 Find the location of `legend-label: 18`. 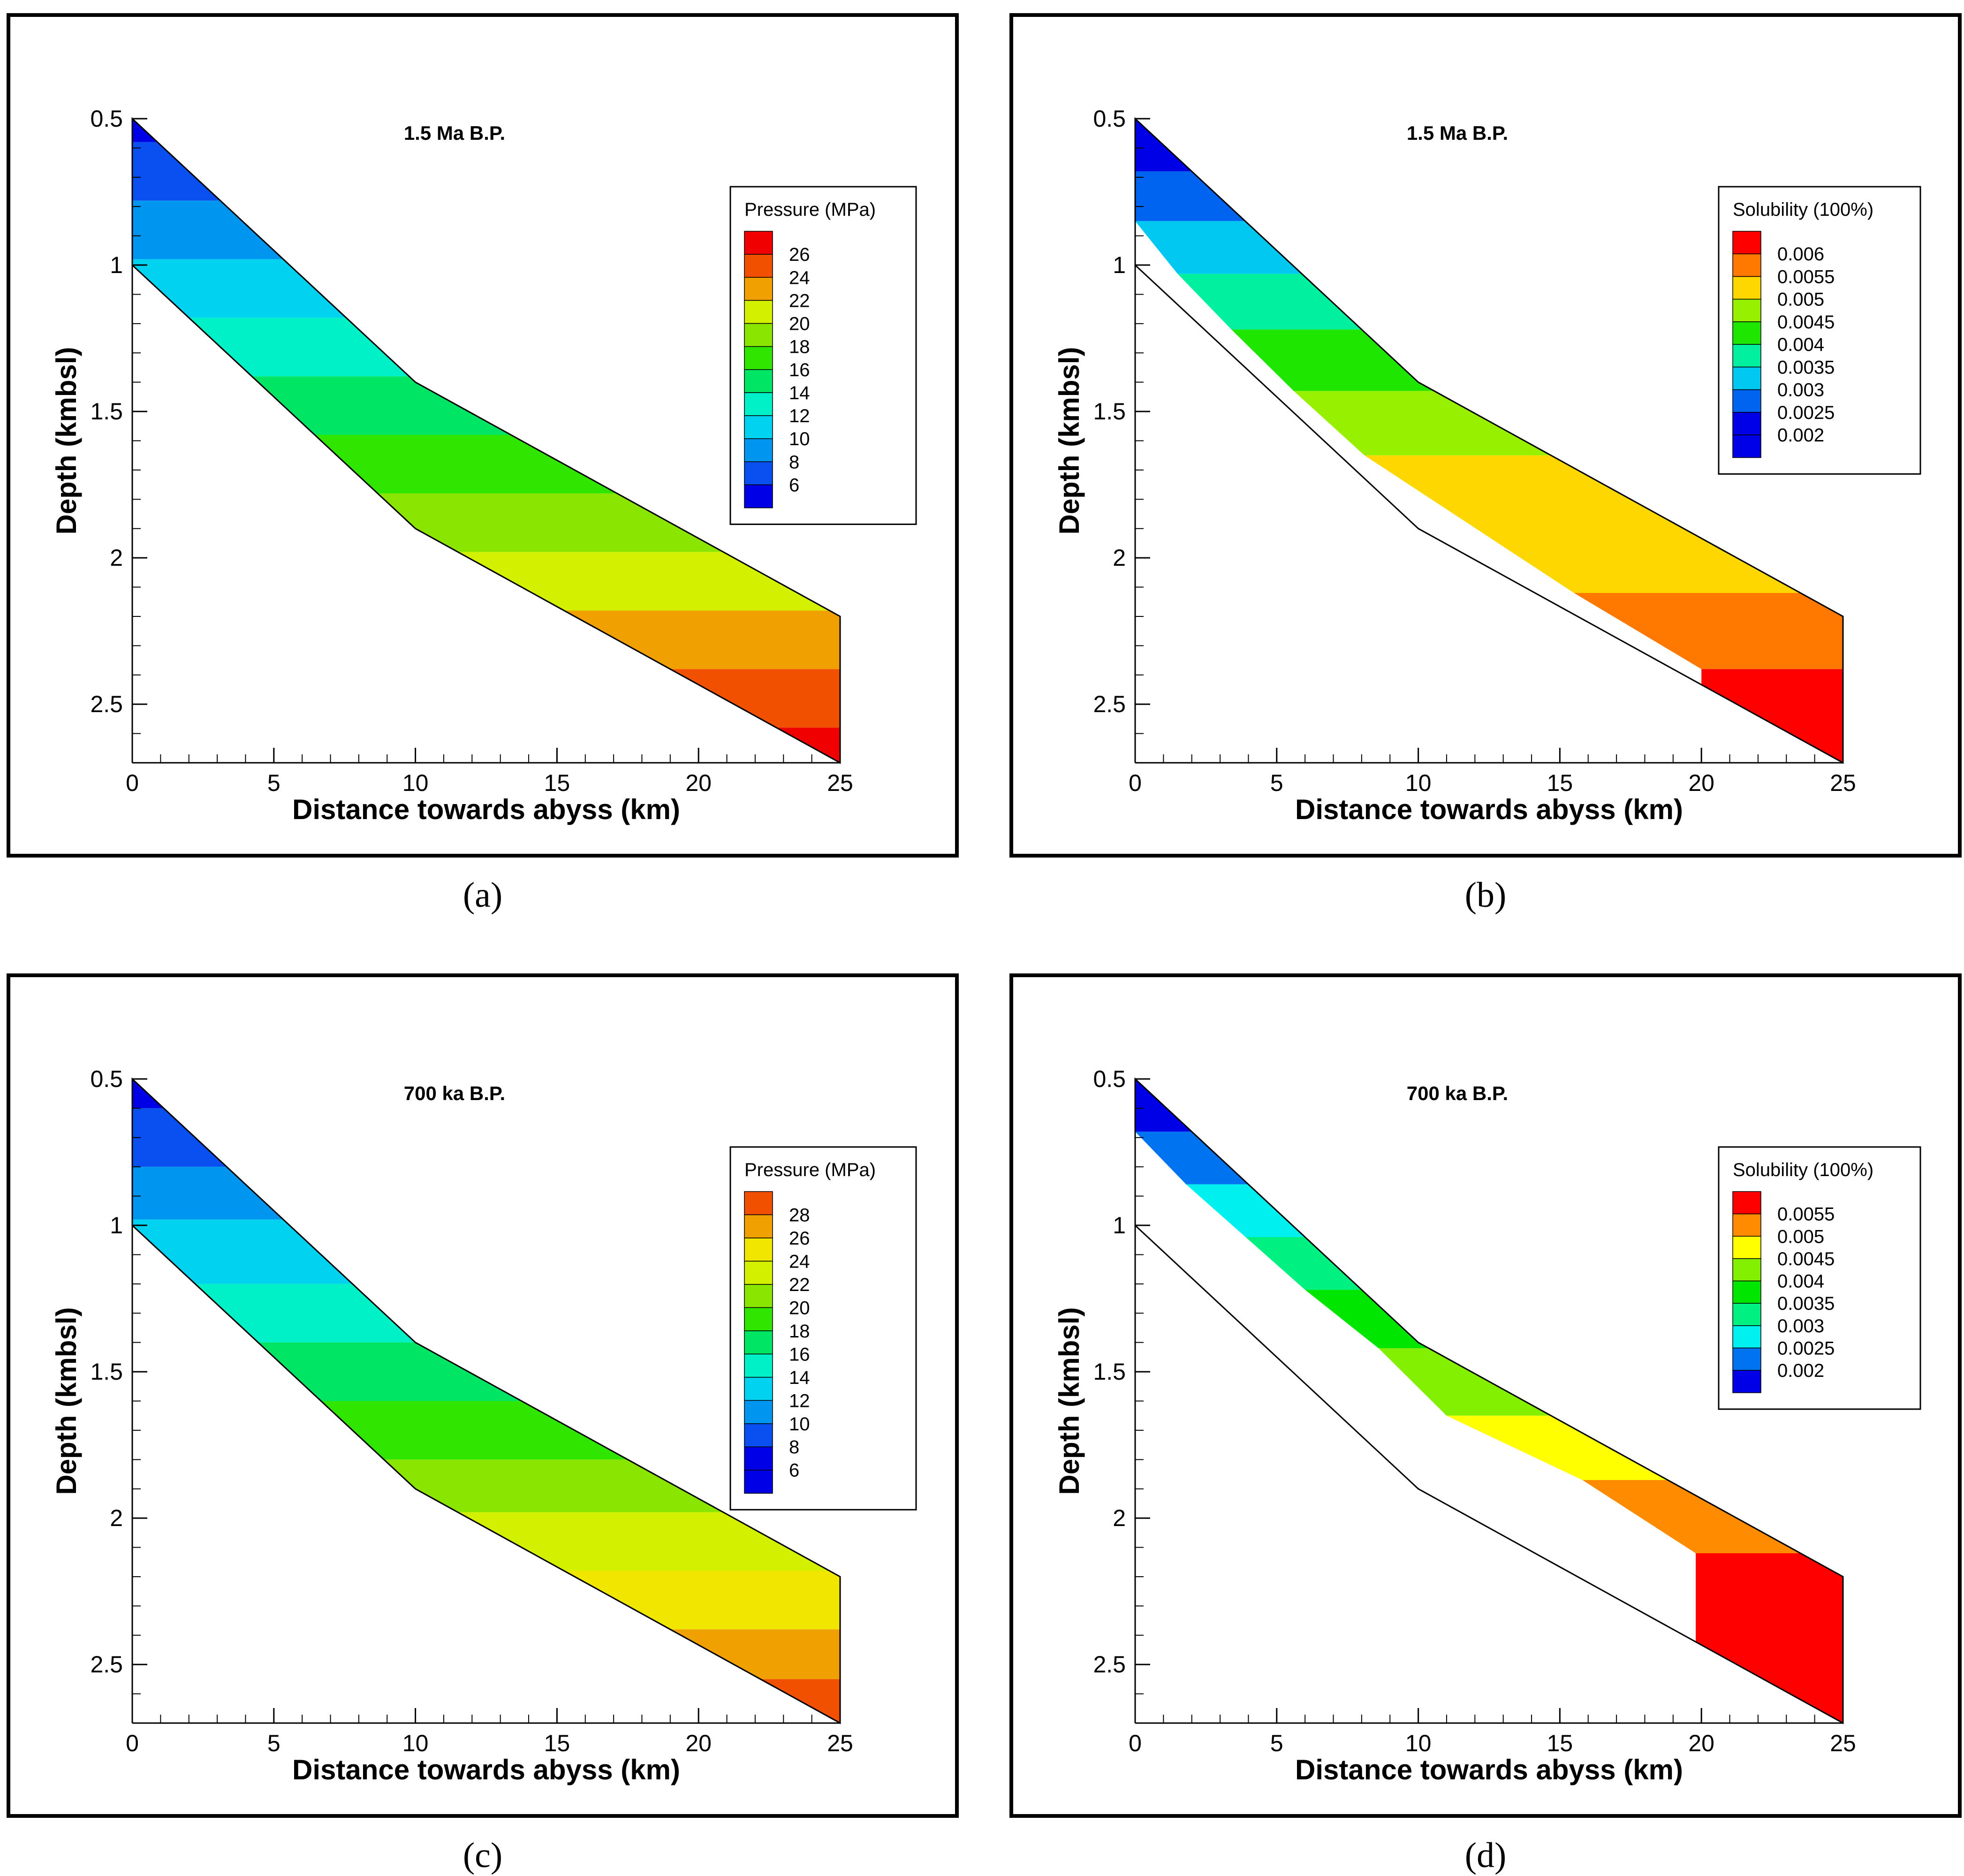

legend-label: 18 is located at coordinates (800, 347).